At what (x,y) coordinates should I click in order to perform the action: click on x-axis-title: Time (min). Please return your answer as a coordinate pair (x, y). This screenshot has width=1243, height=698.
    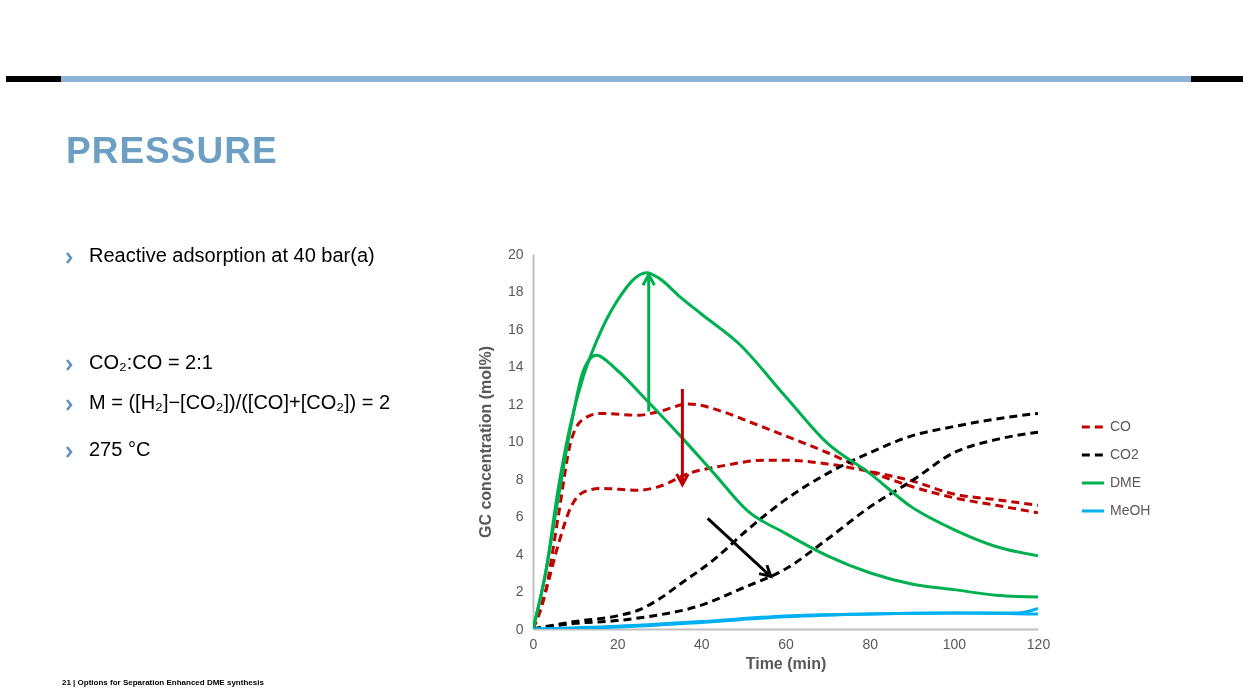
    Looking at the image, I should click on (786, 663).